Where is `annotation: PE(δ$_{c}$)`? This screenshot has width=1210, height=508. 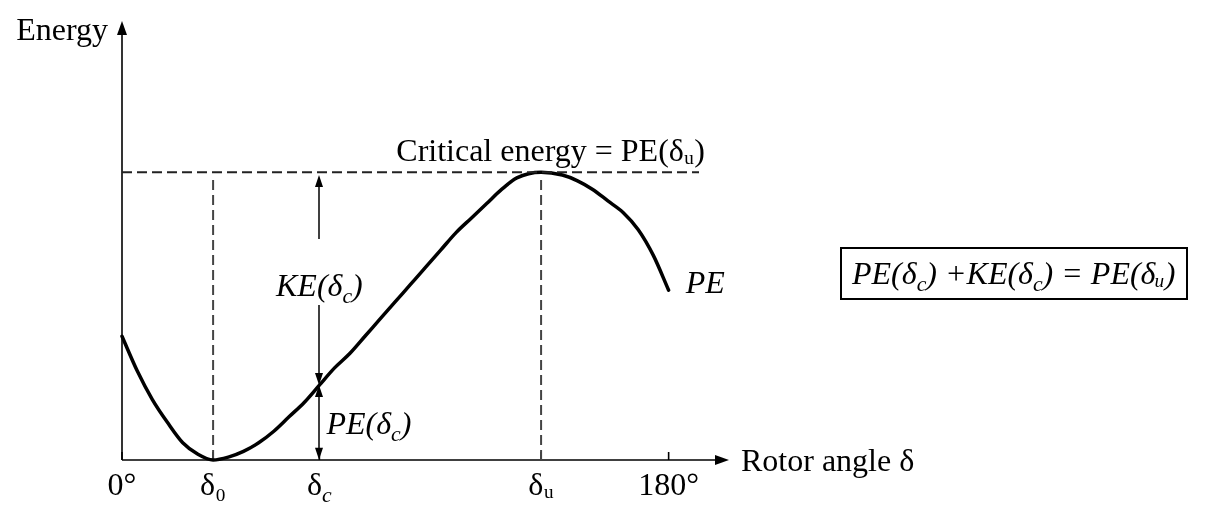 annotation: PE(δ$_{c}$) is located at coordinates (369, 425).